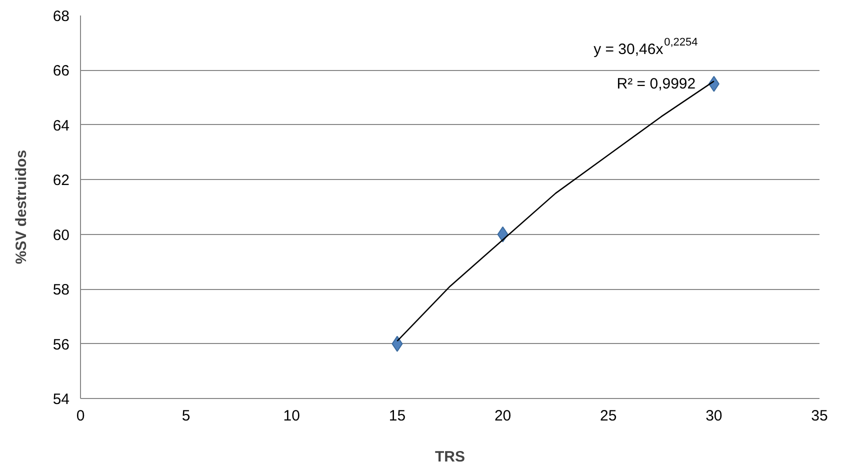 The width and height of the screenshot is (849, 468). I want to click on x-tick-label: 25, so click(608, 416).